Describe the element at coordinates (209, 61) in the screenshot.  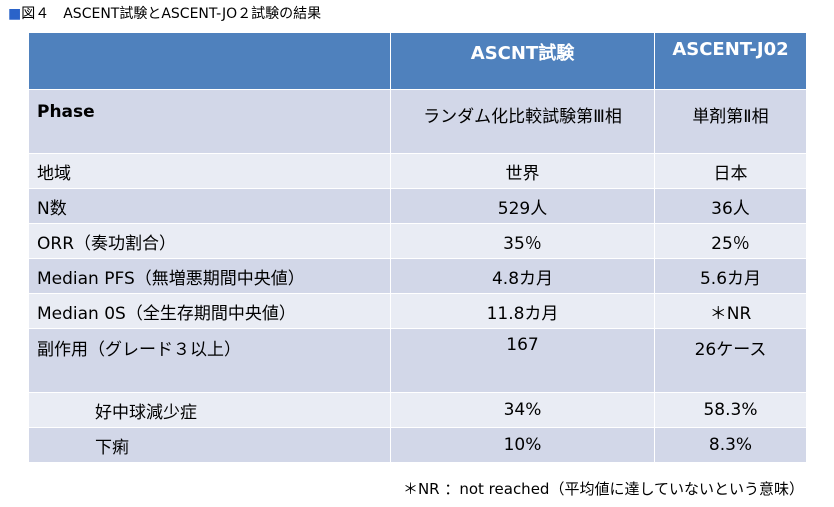
I see `header-blank-cell` at that location.